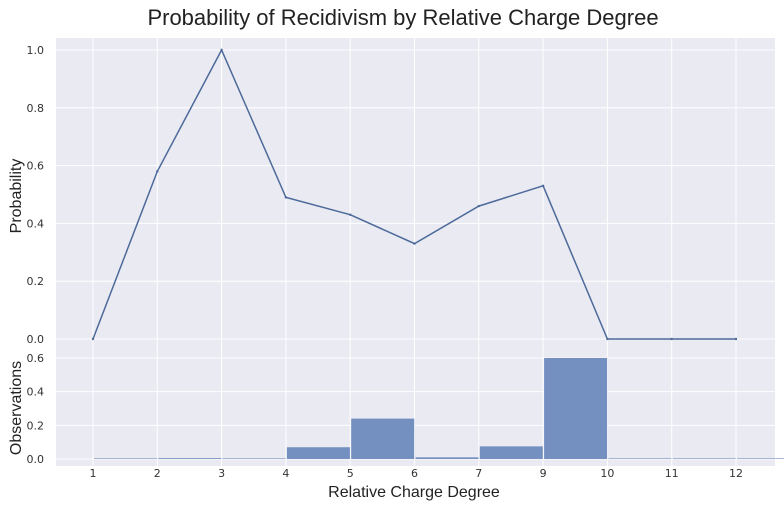  Describe the element at coordinates (93, 473) in the screenshot. I see `x-tick-label: 1` at that location.